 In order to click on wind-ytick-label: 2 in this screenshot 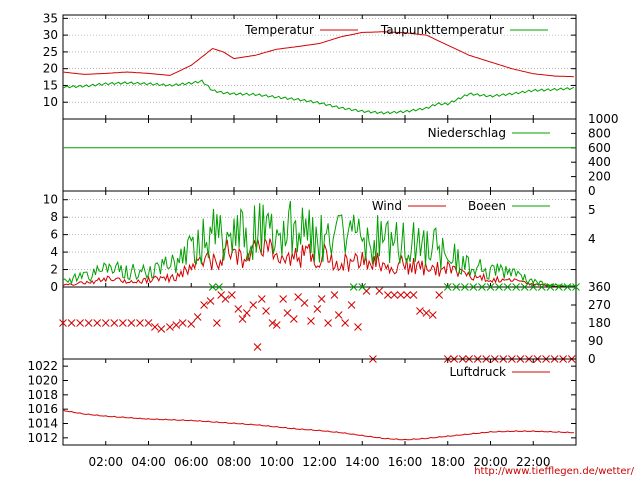, I will do `click(54, 270)`.